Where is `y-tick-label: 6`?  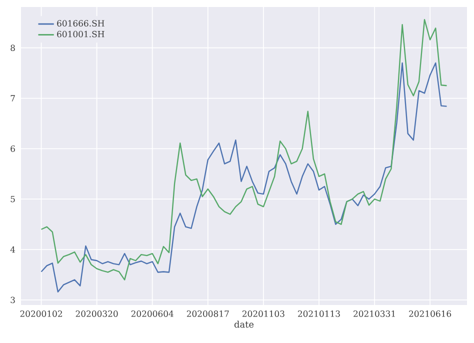
y-tick-label: 6 is located at coordinates (12, 148).